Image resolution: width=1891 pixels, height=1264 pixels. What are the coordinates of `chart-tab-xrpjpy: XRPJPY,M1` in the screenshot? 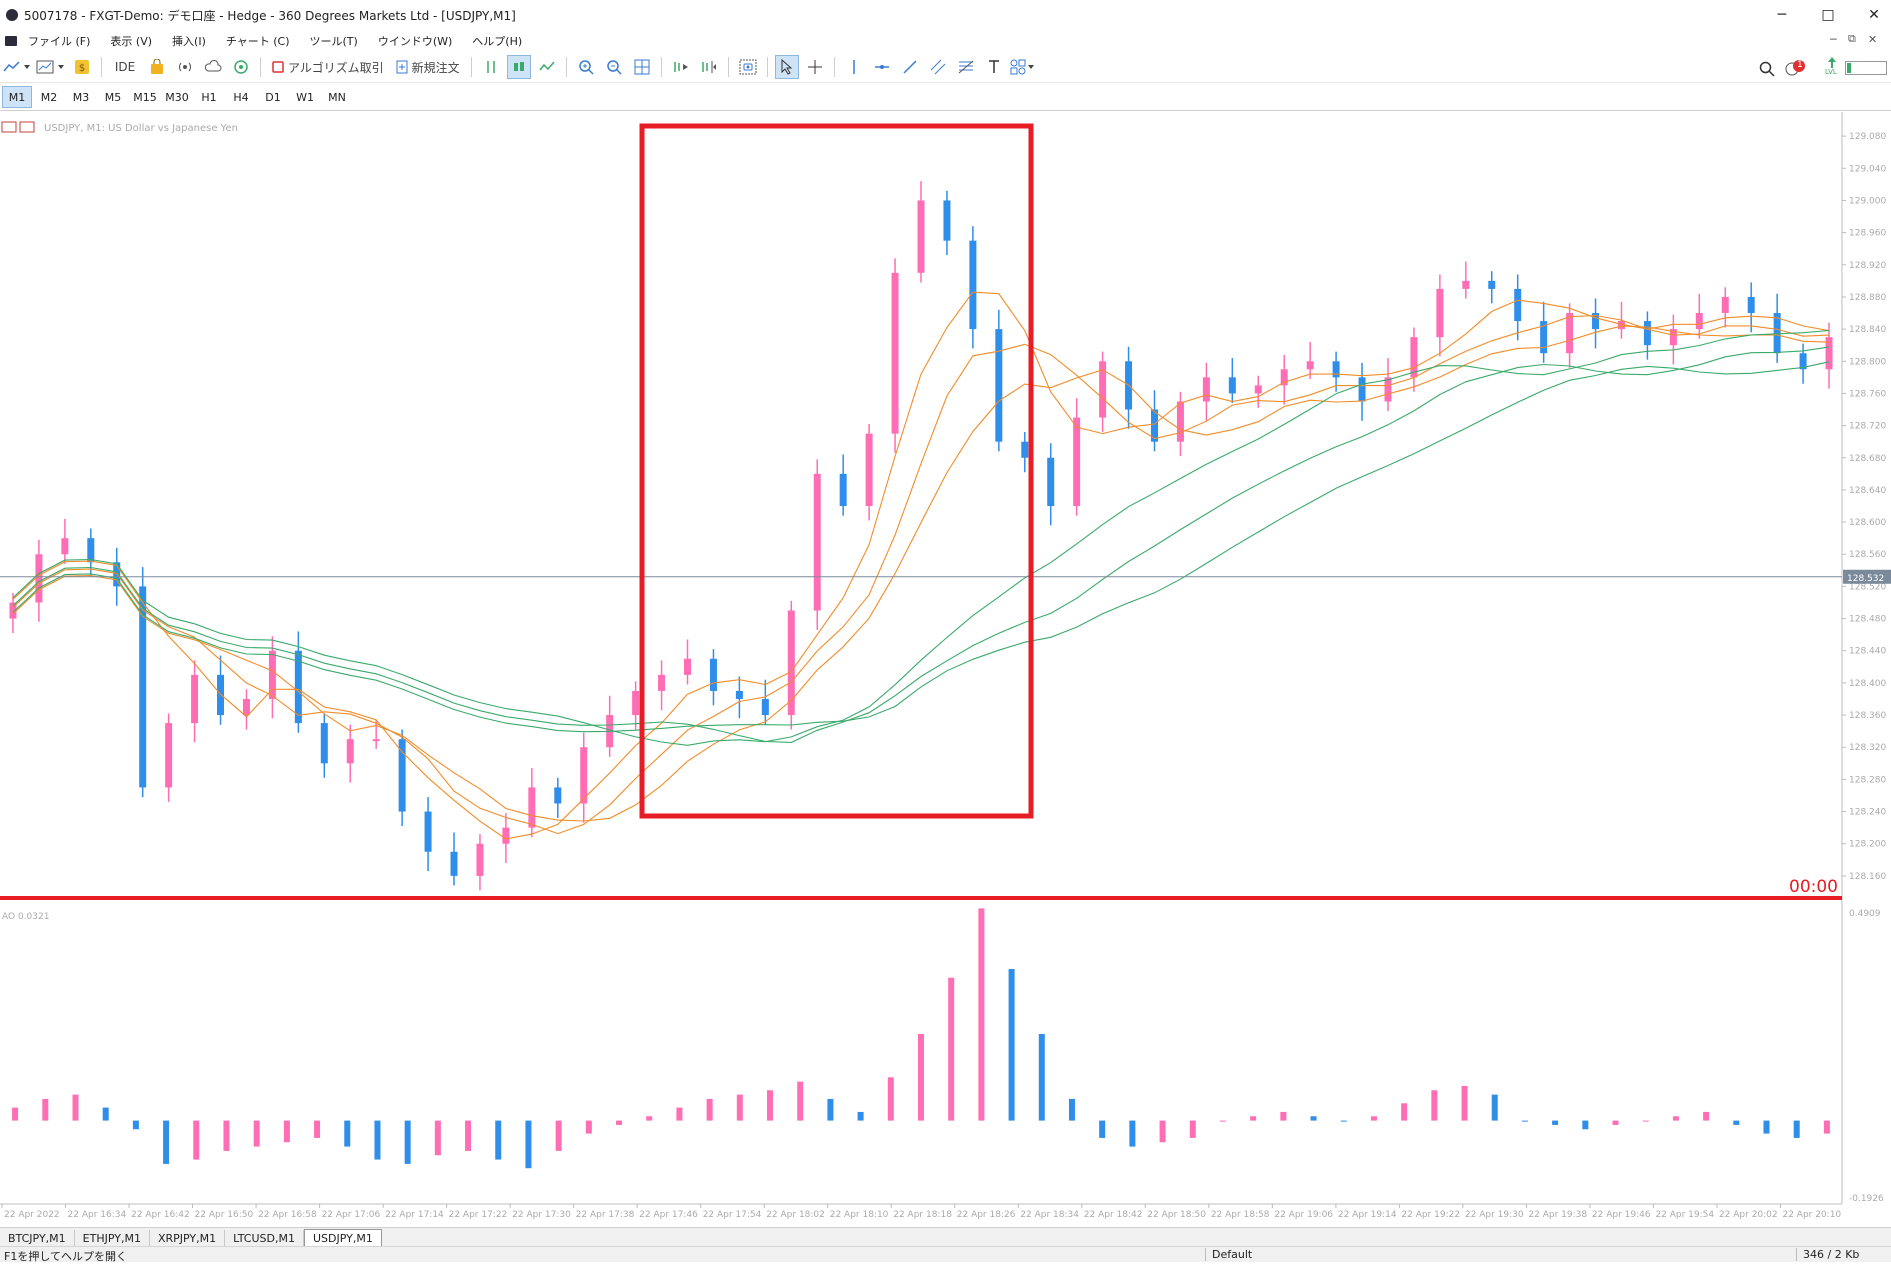 It's located at (188, 1238).